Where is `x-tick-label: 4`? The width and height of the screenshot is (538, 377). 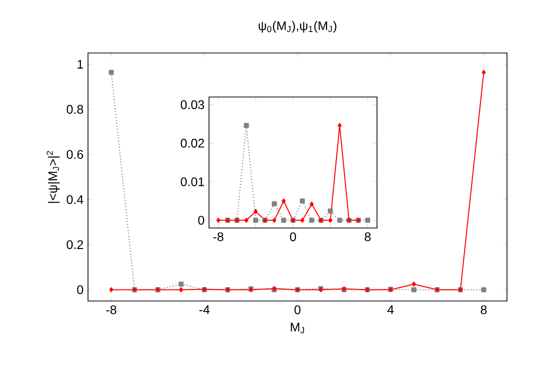
x-tick-label: 4 is located at coordinates (390, 309).